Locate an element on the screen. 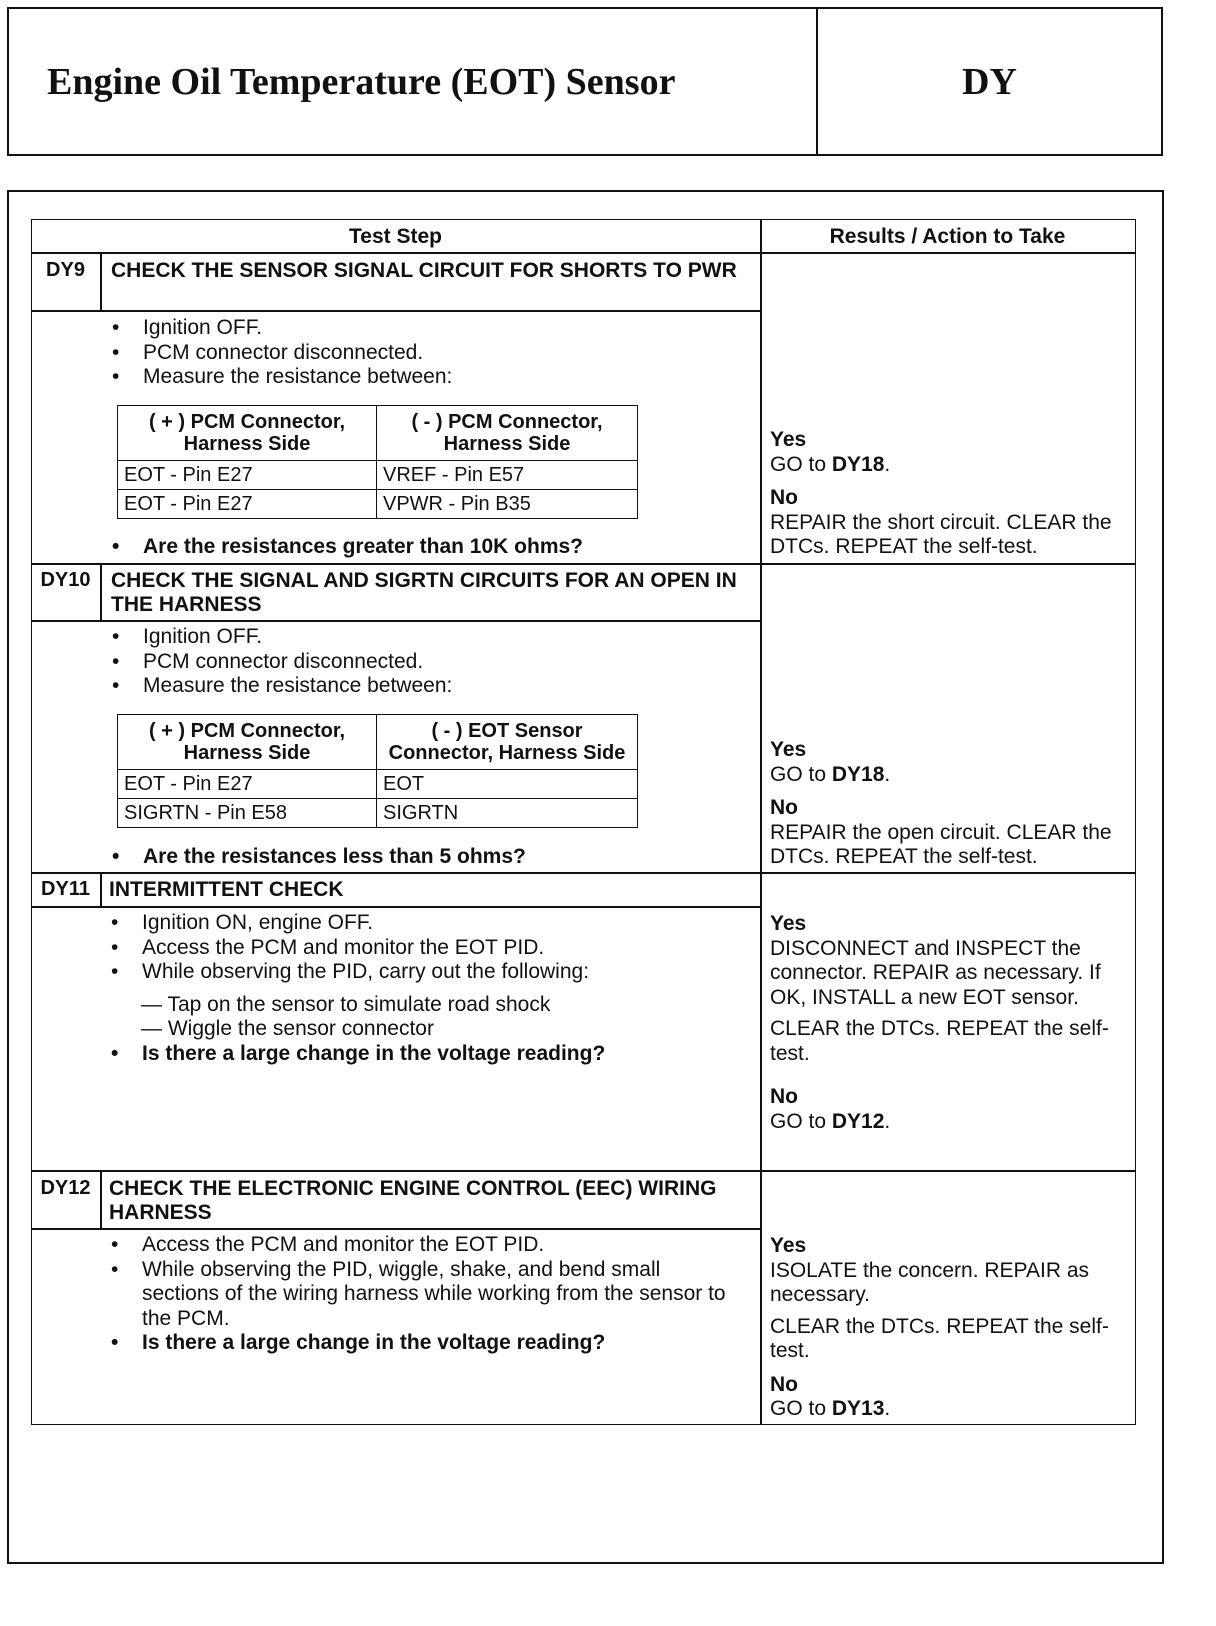  sub-step: — Wiggle the sensor connector is located at coordinates (287, 1028).